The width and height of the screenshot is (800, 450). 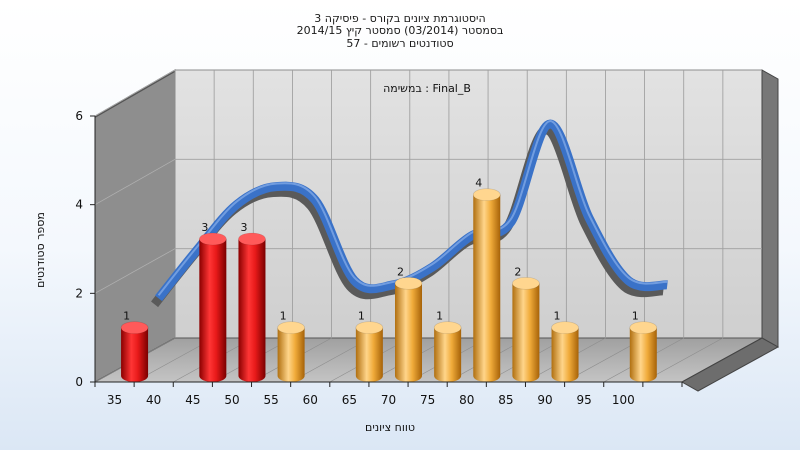 What do you see at coordinates (623, 400) in the screenshot?
I see `x-tick-label: 100` at bounding box center [623, 400].